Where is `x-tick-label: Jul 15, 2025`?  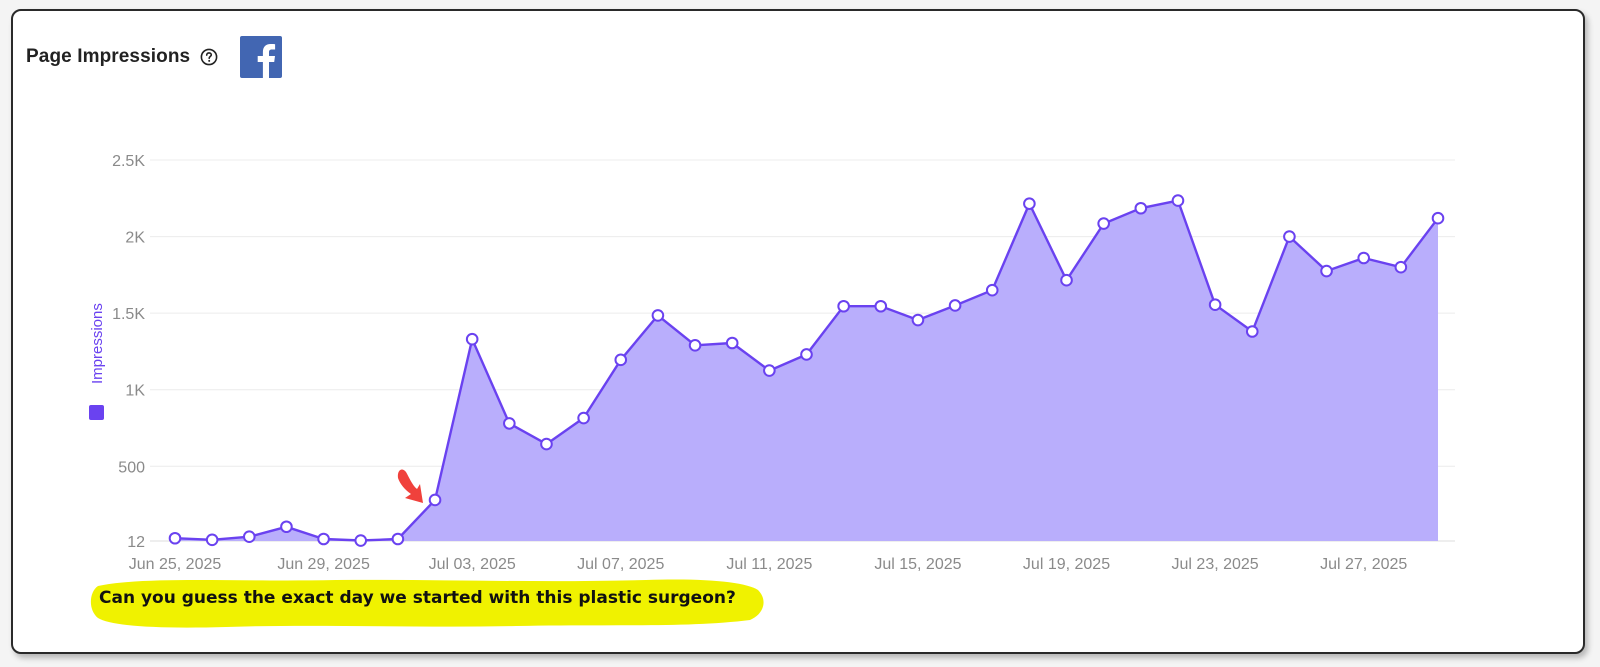
x-tick-label: Jul 15, 2025 is located at coordinates (917, 564).